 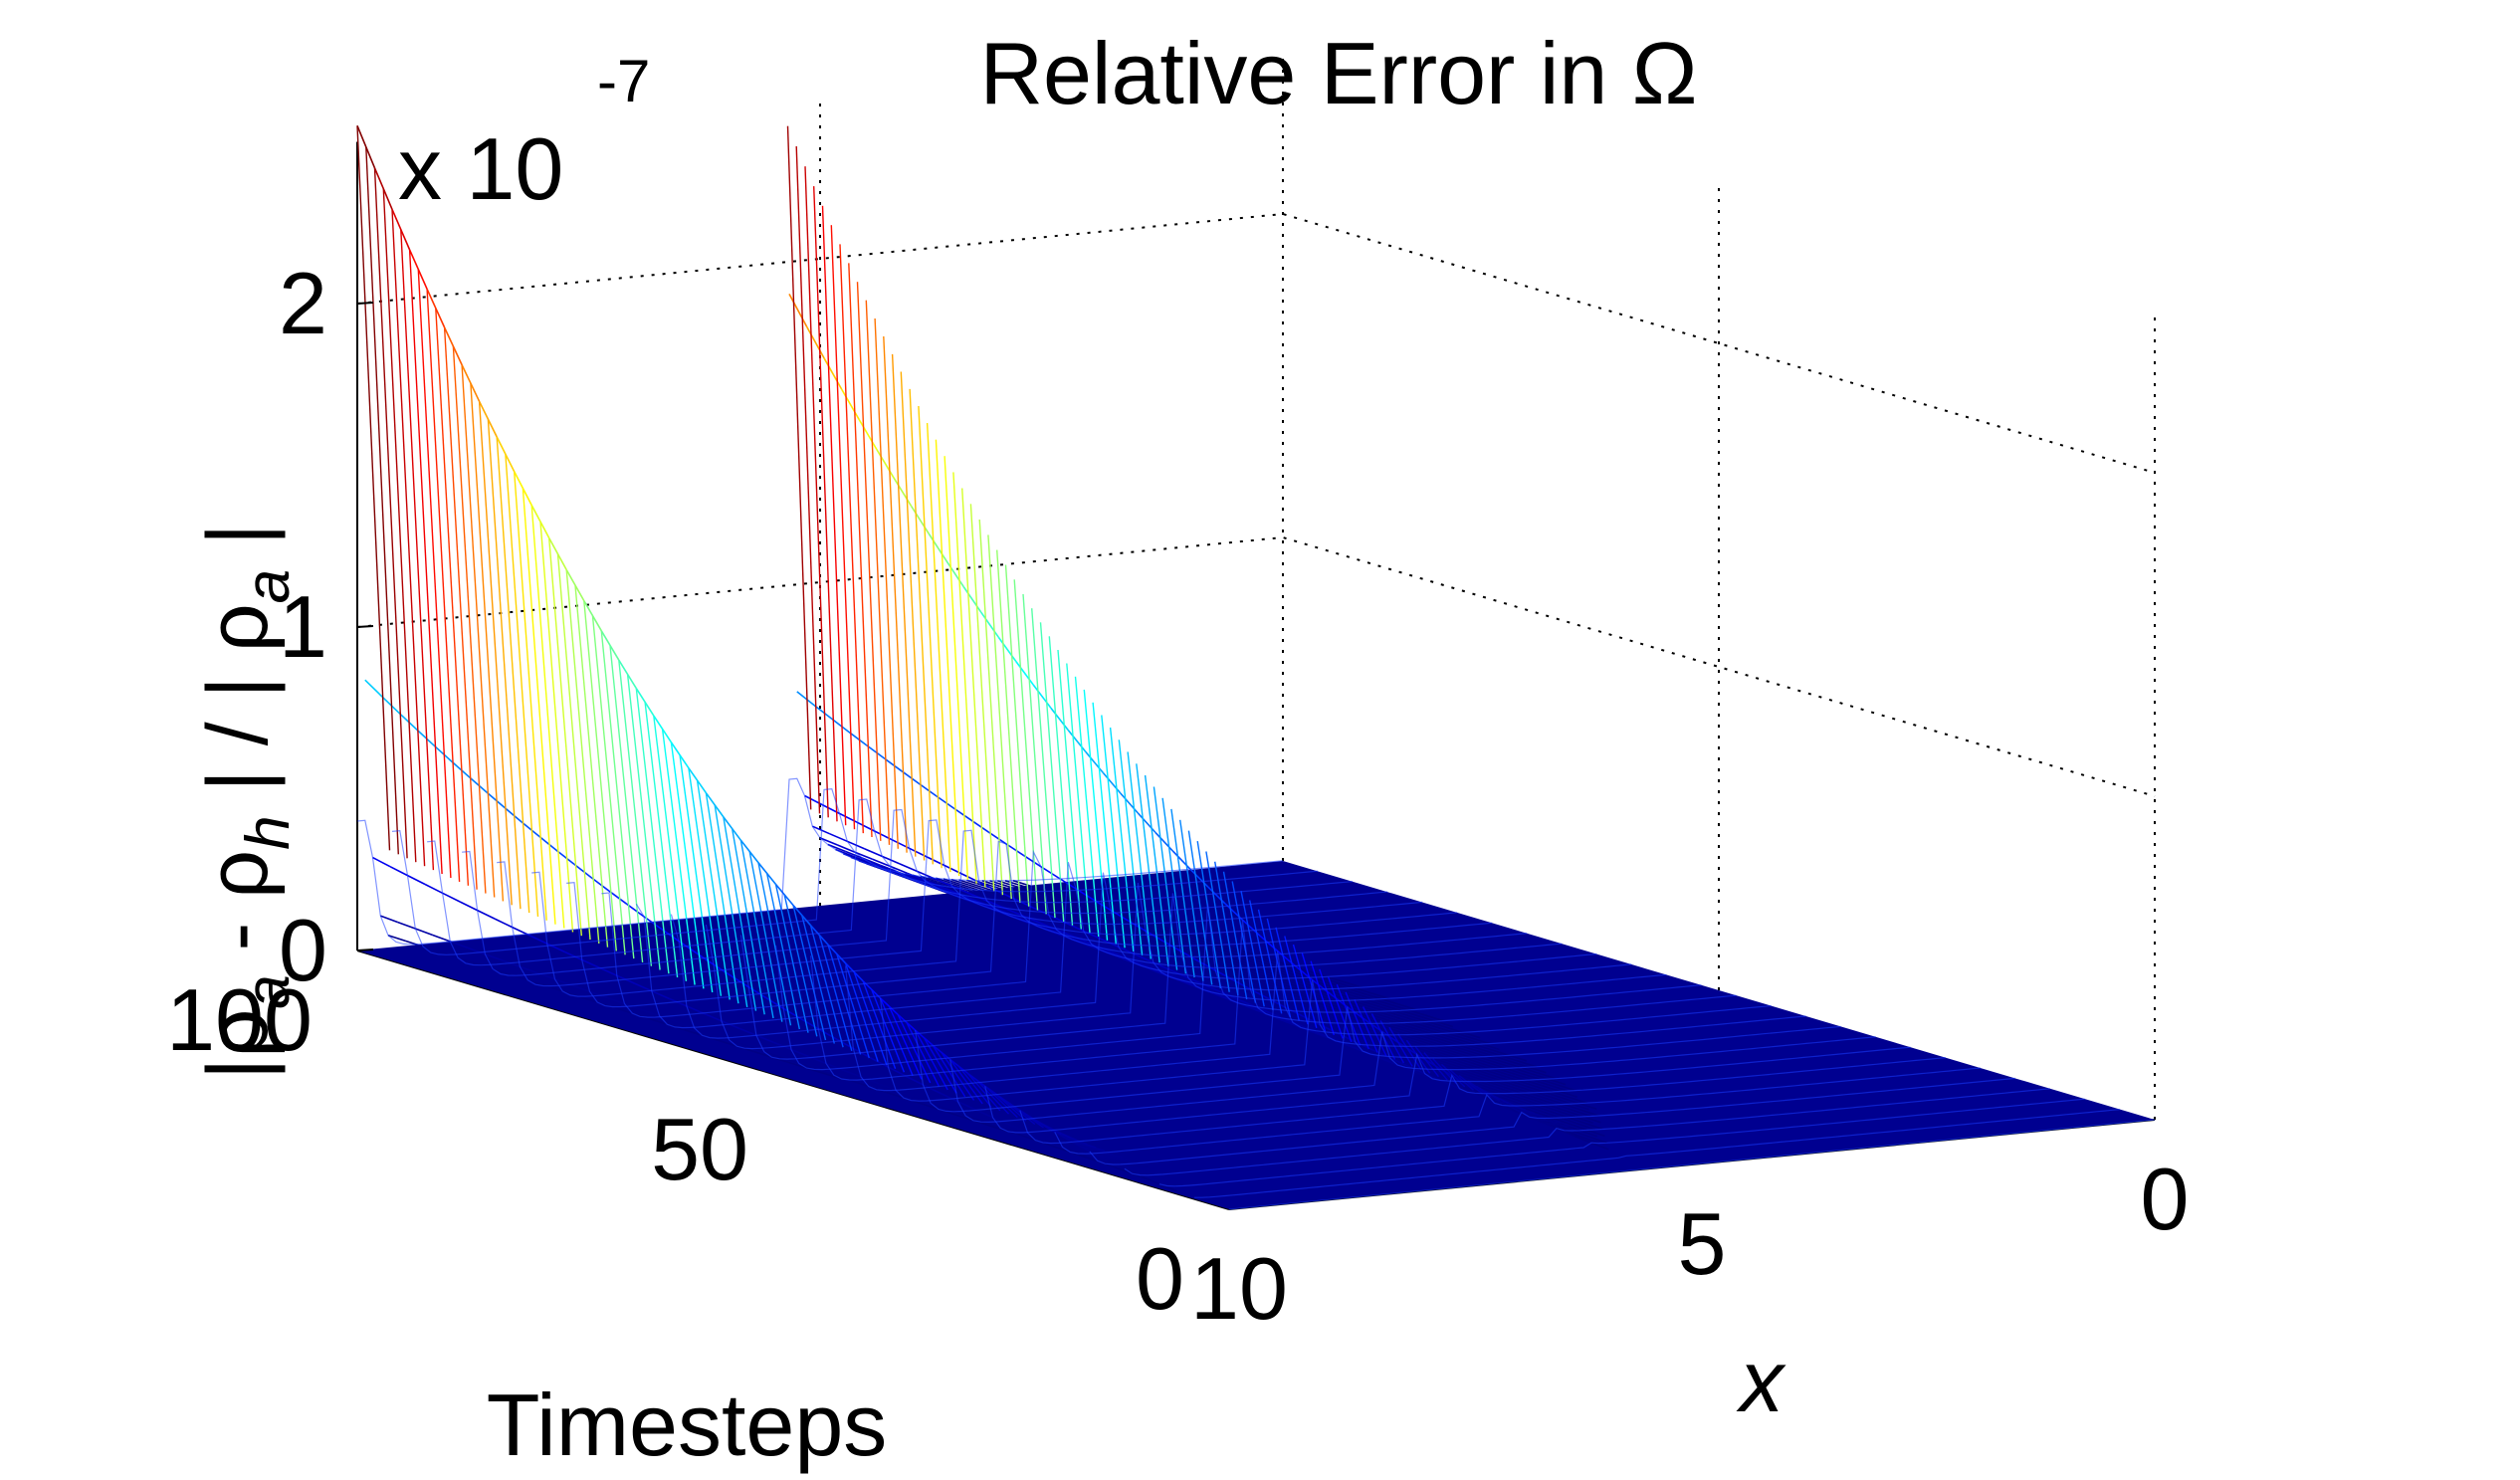 I want to click on z-label-sub-a: a, so click(x=268, y=991).